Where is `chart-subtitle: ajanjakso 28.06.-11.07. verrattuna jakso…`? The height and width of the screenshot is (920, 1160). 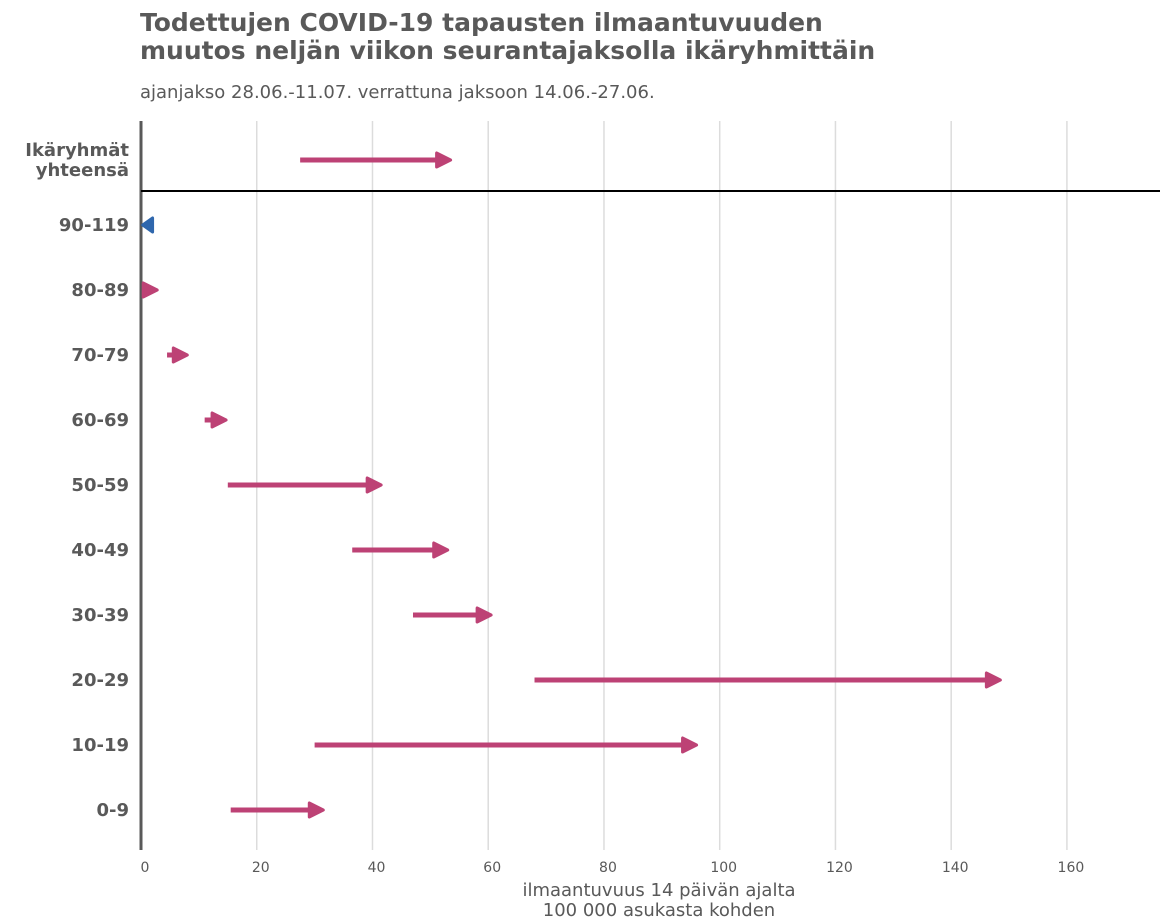 chart-subtitle: ajanjakso 28.06.-11.07. verrattuna jakso… is located at coordinates (397, 92).